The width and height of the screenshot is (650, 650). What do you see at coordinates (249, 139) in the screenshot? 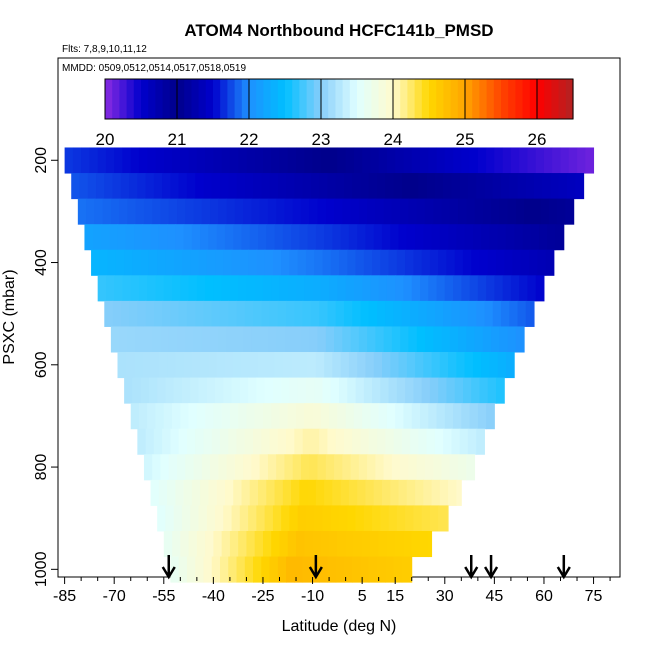
I see `colorbar-tick-label: 22` at bounding box center [249, 139].